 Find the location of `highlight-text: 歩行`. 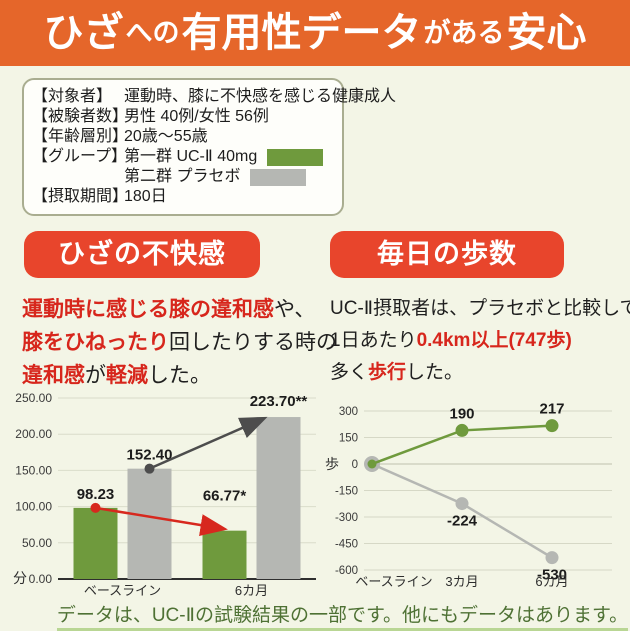

highlight-text: 歩行 is located at coordinates (387, 372).